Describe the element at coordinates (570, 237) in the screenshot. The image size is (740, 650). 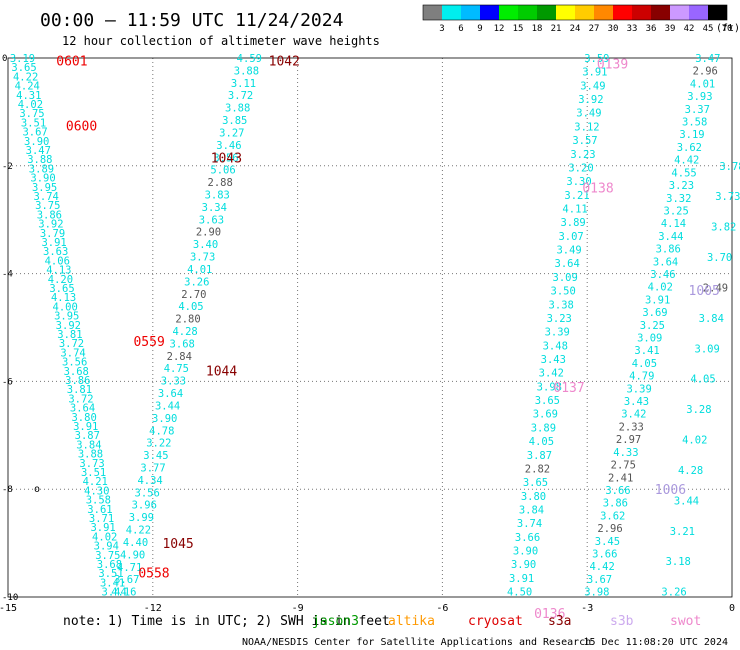
I see `swh-value: 3.07` at that location.